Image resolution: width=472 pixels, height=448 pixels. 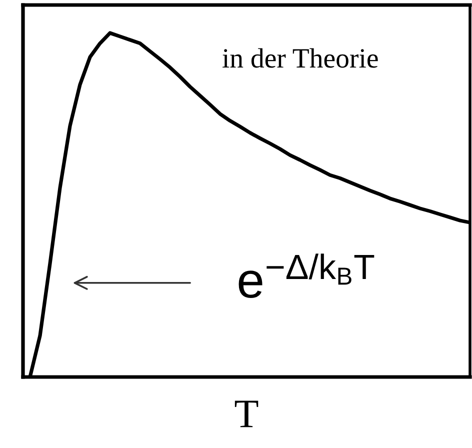 What do you see at coordinates (300, 58) in the screenshot?
I see `annotation: in der Theorie` at bounding box center [300, 58].